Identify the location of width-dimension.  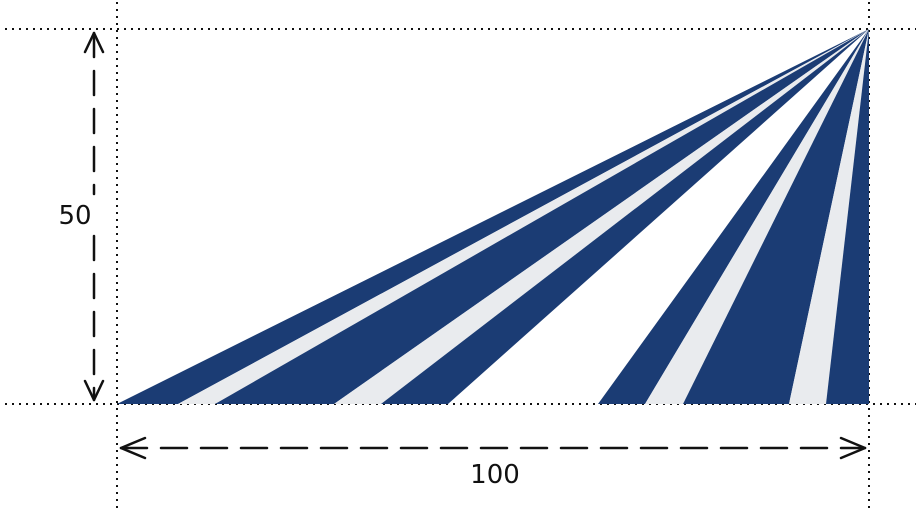
(493, 448).